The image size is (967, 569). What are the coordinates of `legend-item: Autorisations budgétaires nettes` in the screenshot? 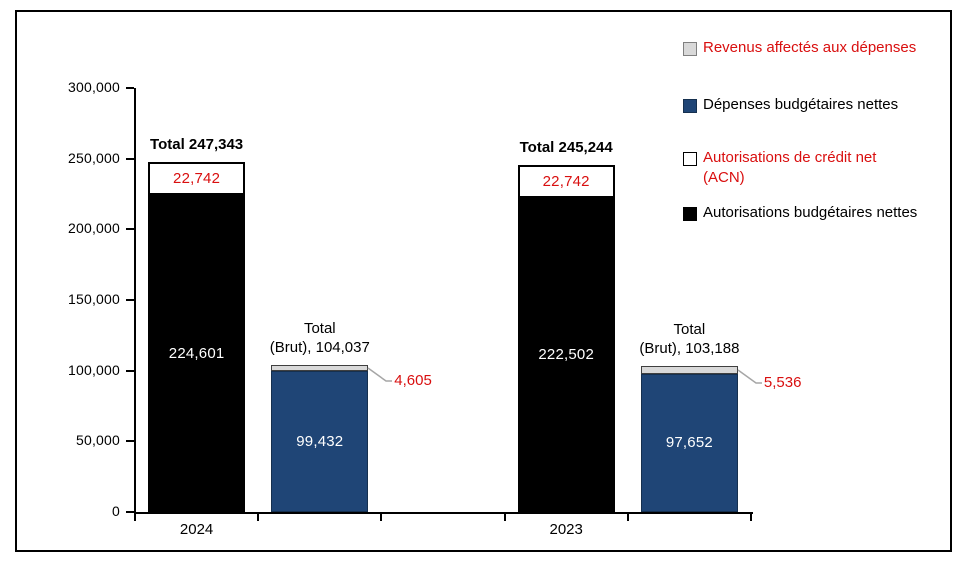 It's located at (800, 213).